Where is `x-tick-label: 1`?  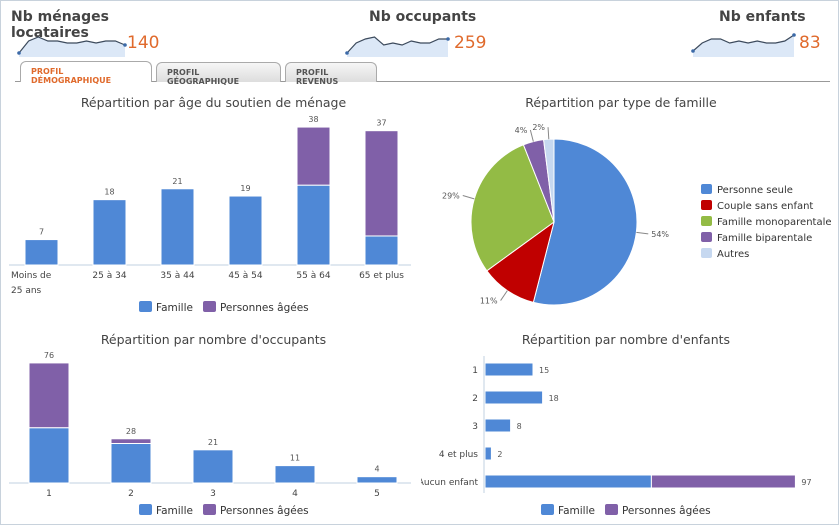
x-tick-label: 1 is located at coordinates (49, 492).